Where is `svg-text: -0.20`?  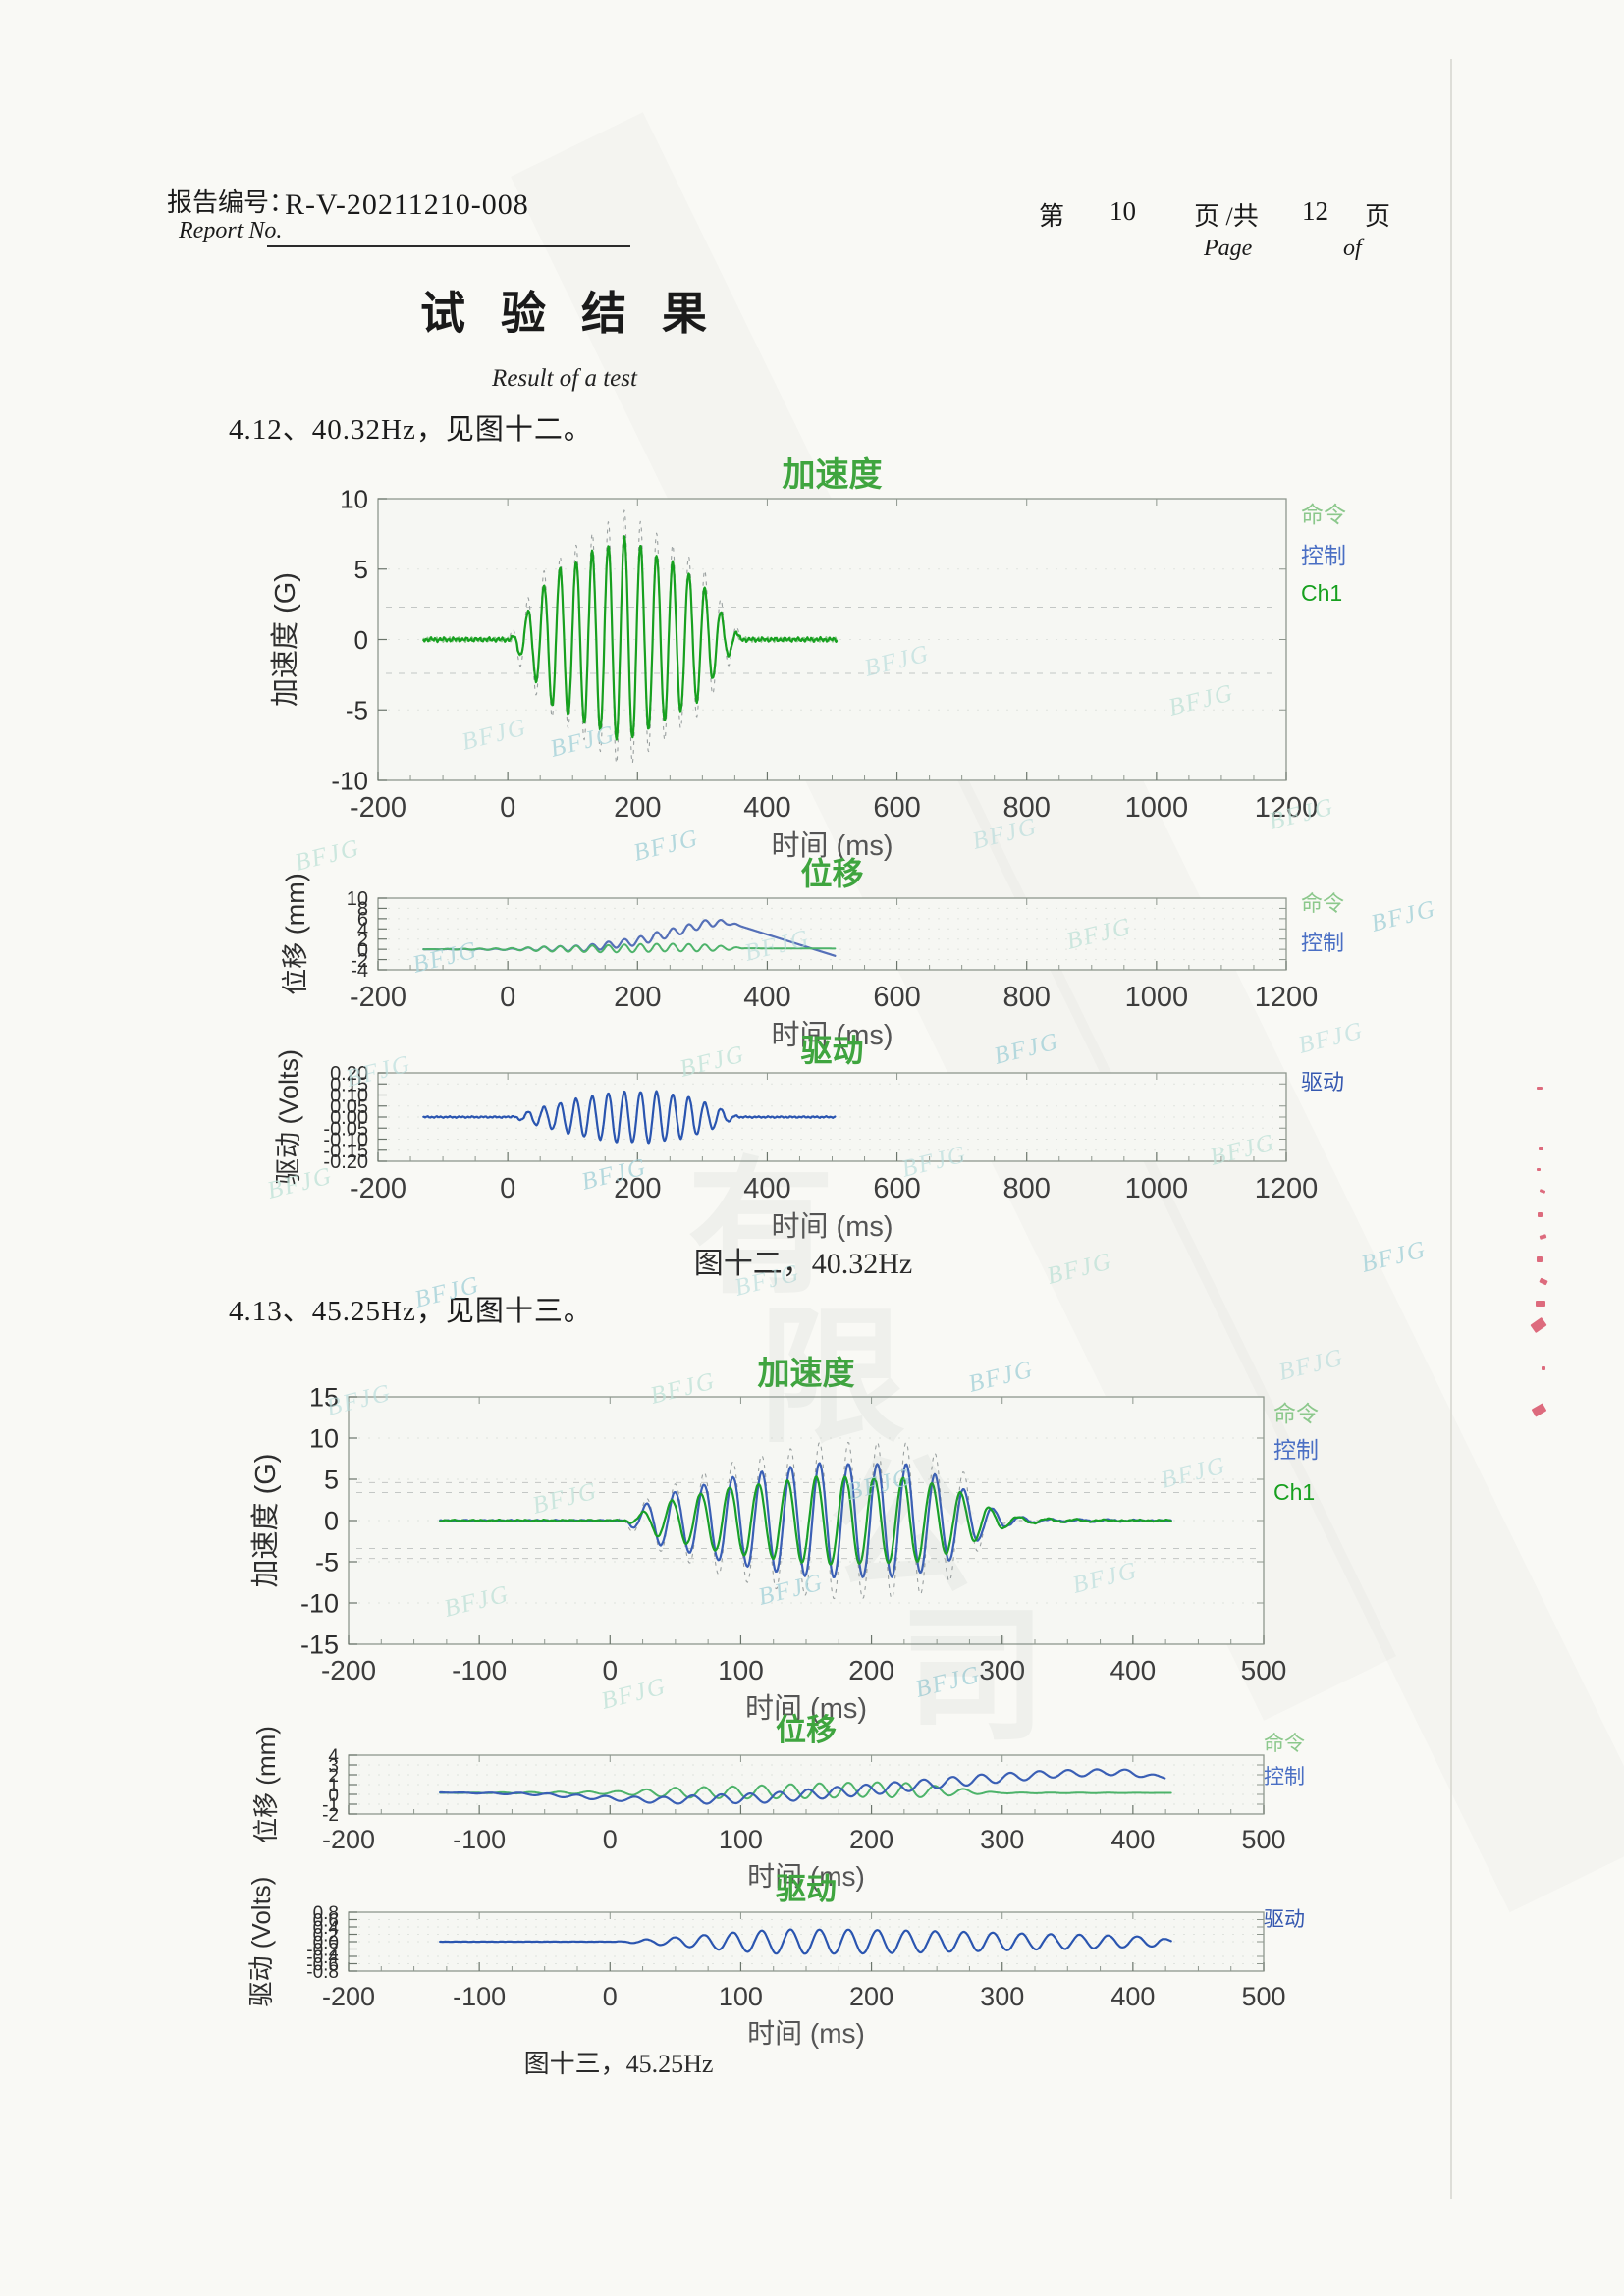 svg-text: -0.20 is located at coordinates (345, 1162).